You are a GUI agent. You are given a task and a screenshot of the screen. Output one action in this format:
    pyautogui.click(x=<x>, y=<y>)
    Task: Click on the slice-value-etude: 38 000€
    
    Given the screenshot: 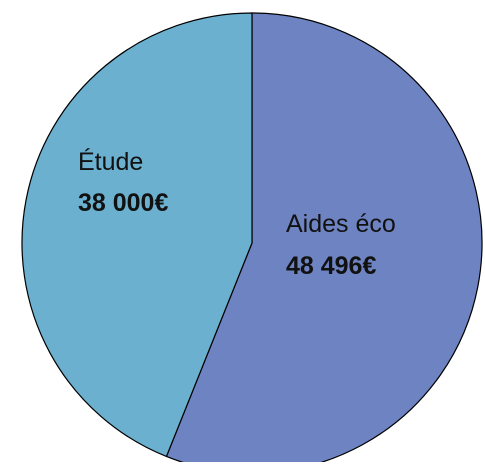 What is the action you would take?
    pyautogui.click(x=123, y=203)
    